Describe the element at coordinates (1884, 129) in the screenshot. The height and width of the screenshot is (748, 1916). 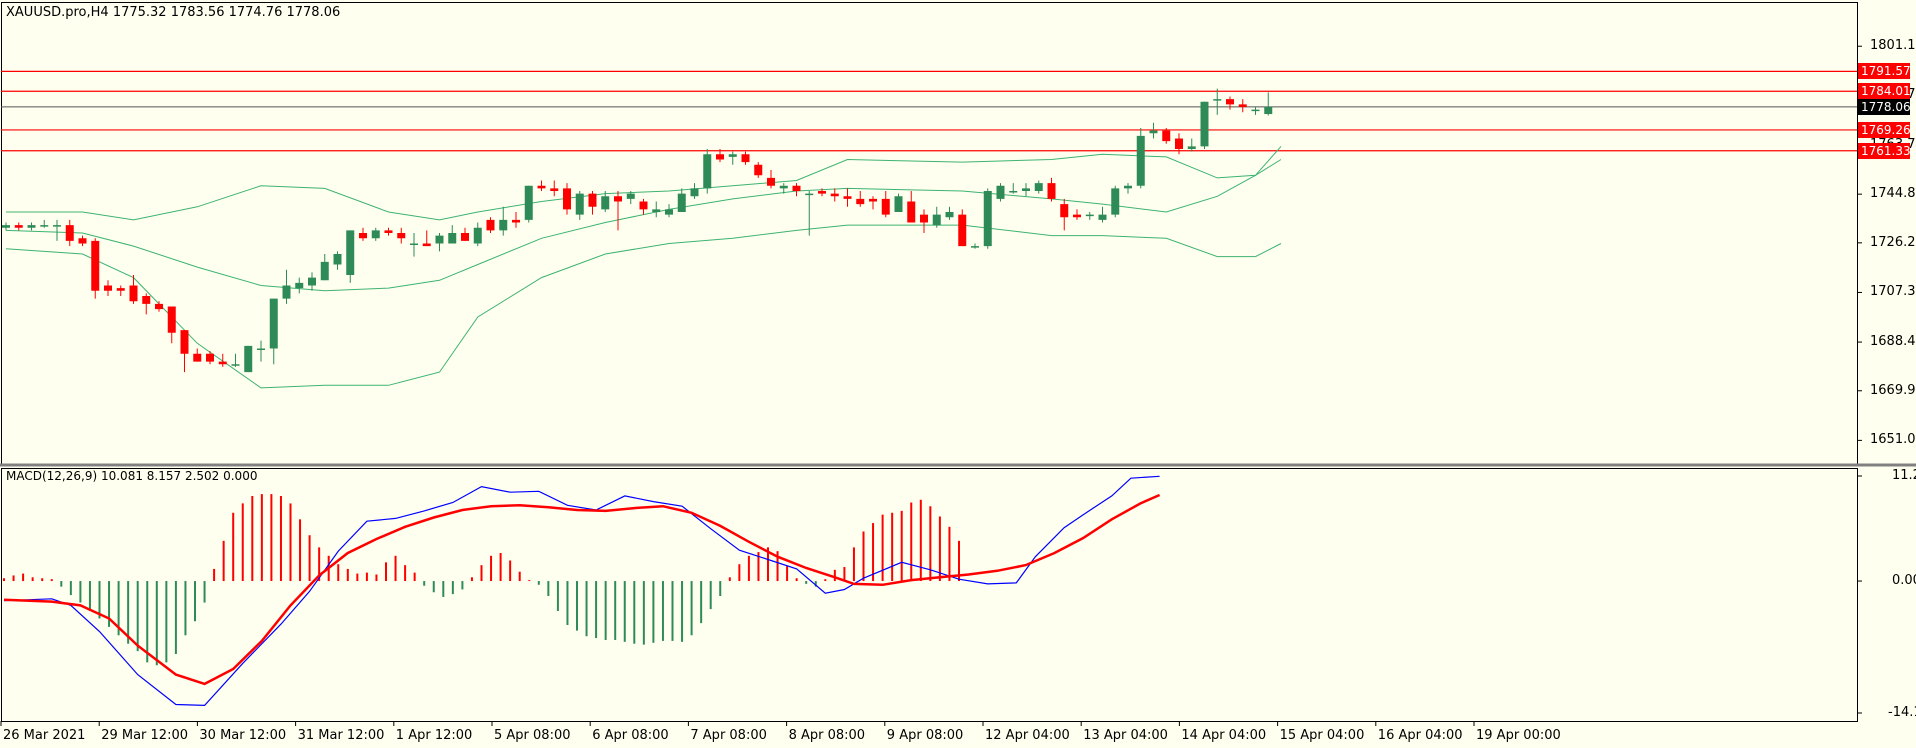
I see `level-price-tag: 1769.26` at that location.